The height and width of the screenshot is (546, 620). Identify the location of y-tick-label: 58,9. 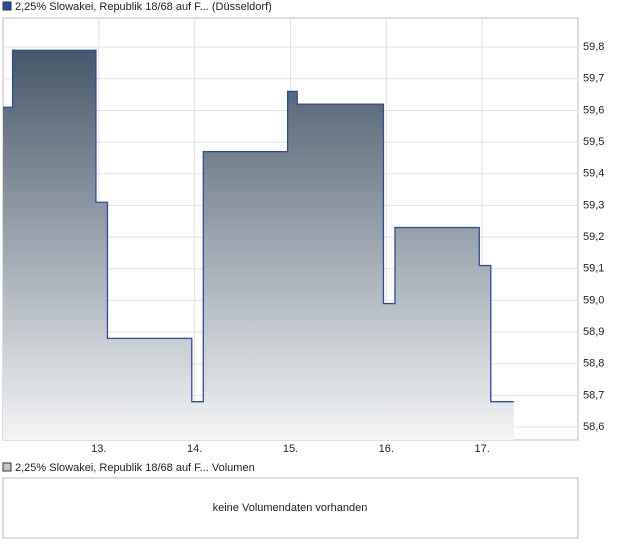
(593, 332).